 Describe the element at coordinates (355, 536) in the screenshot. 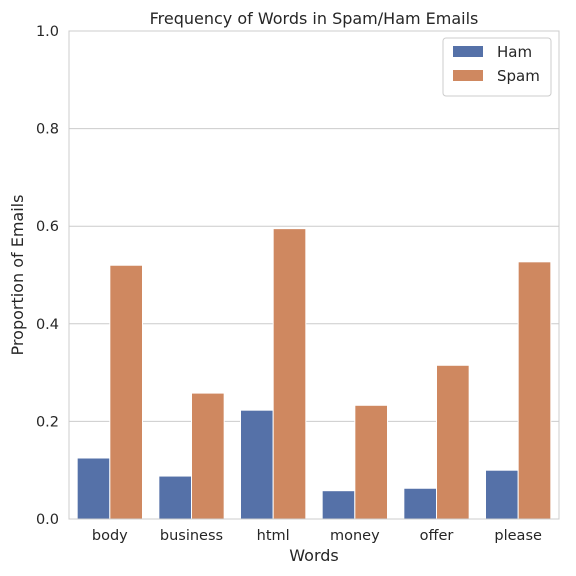

I see `x-tick-label: money` at that location.